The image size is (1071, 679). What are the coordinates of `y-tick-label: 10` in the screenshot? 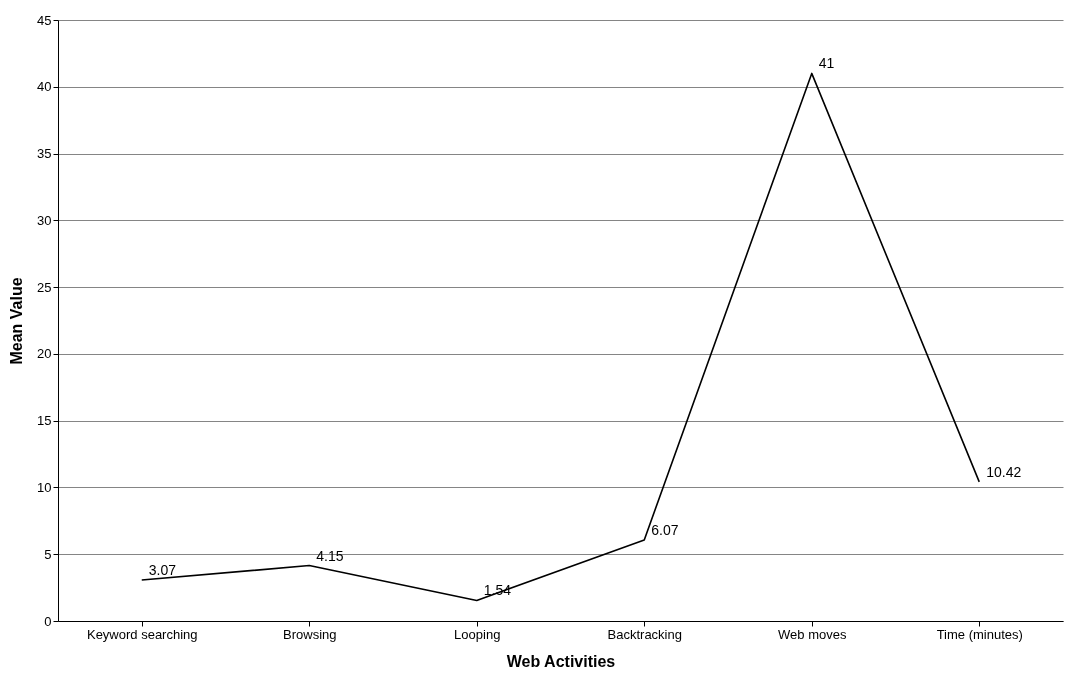 It's located at (44, 487).